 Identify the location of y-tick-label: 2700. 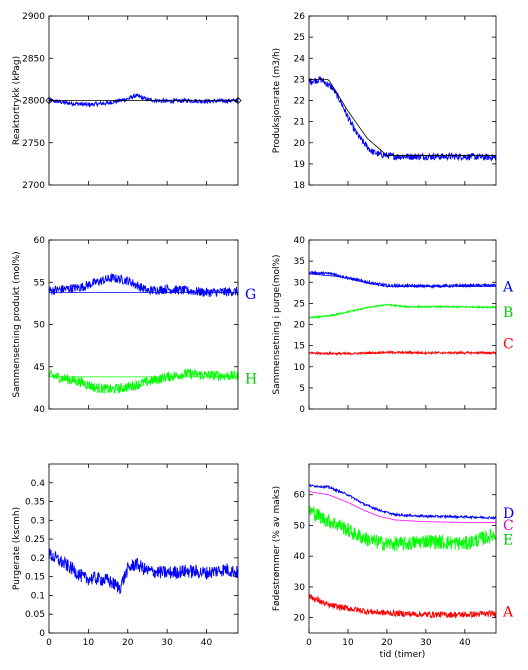
(33, 186).